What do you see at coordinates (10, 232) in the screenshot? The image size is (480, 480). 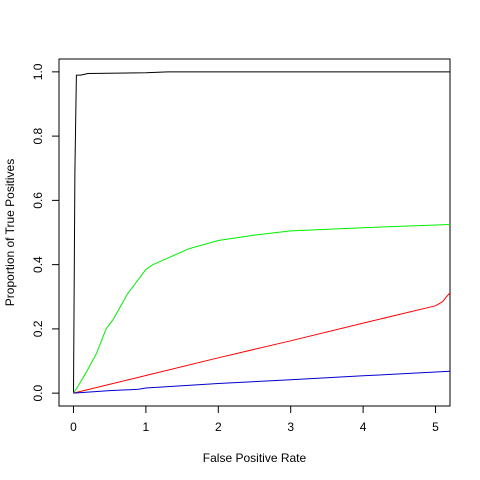 I see `y-axis-title: Proportion of True Positives` at bounding box center [10, 232].